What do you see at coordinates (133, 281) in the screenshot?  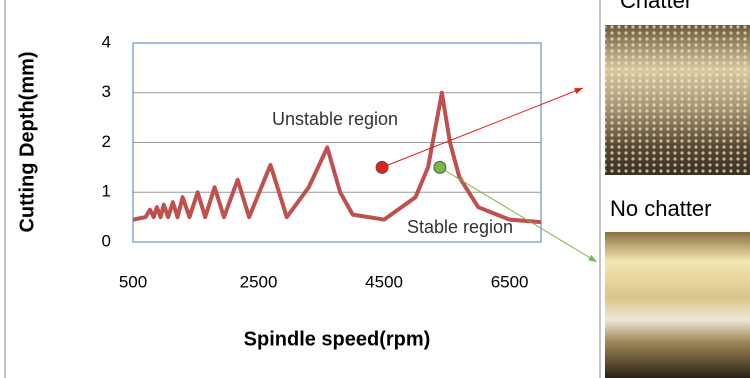 I see `x-tick-label: 500` at bounding box center [133, 281].